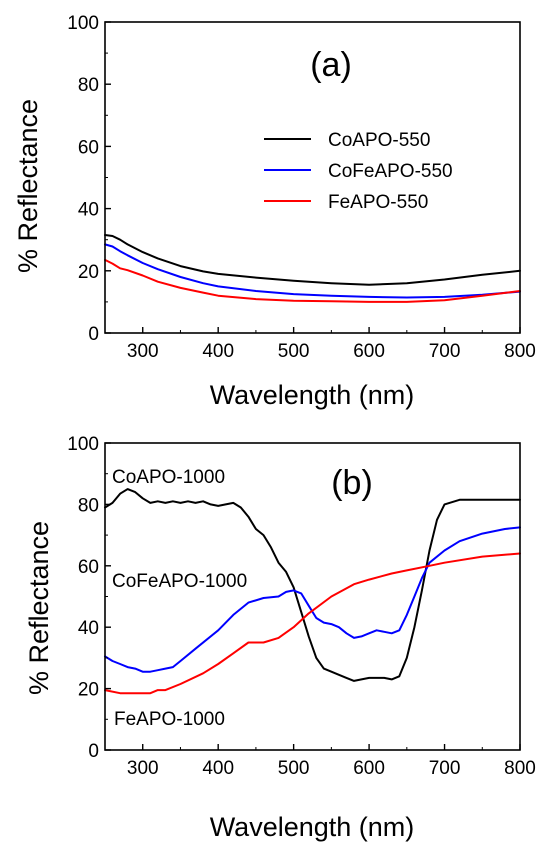 This screenshot has width=550, height=851. Describe the element at coordinates (169, 719) in the screenshot. I see `series-label-feapo-1000: FeAPO-1000` at that location.